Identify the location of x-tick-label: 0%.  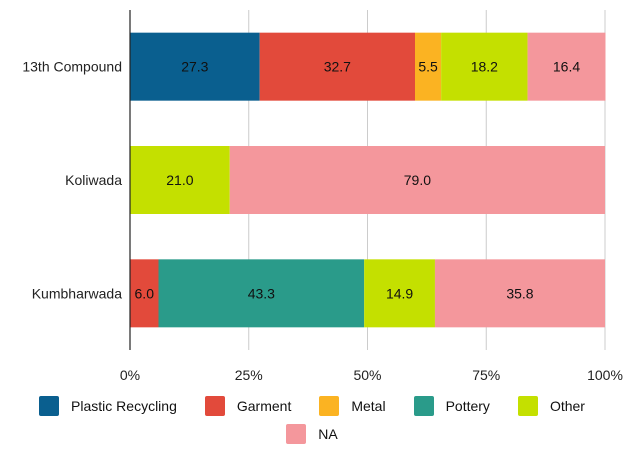
(130, 375).